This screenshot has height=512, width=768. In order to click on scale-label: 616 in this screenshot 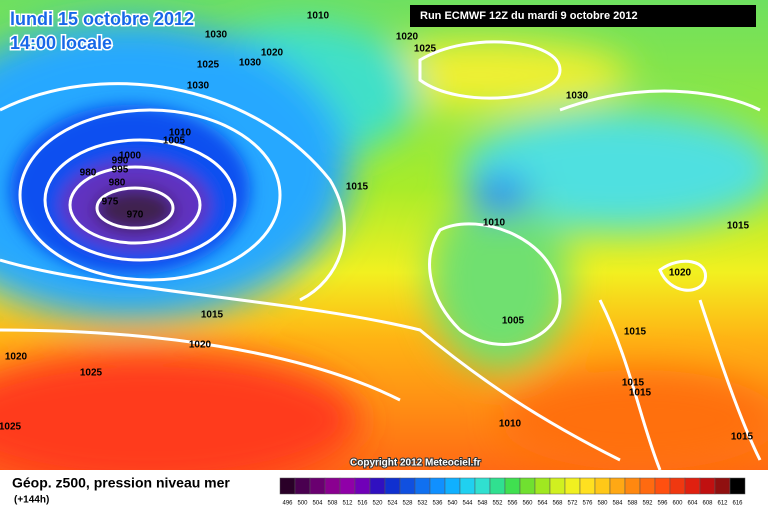, I will do `click(737, 504)`.